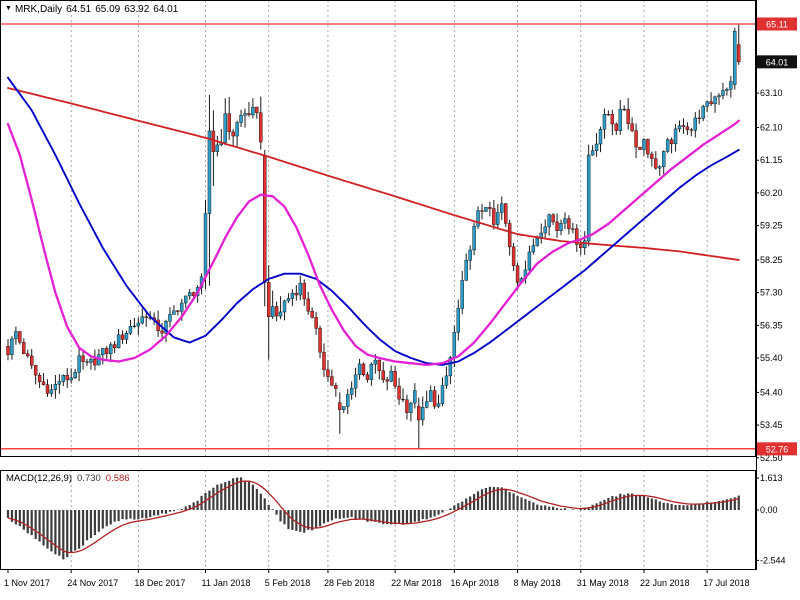  I want to click on symbol-dropdown-icon: ▼, so click(8, 8).